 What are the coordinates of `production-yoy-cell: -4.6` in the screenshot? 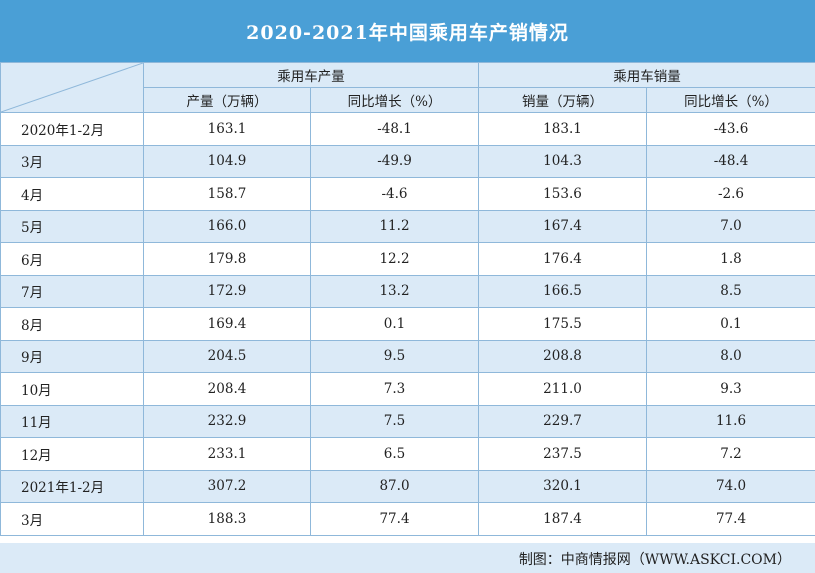 It's located at (394, 194).